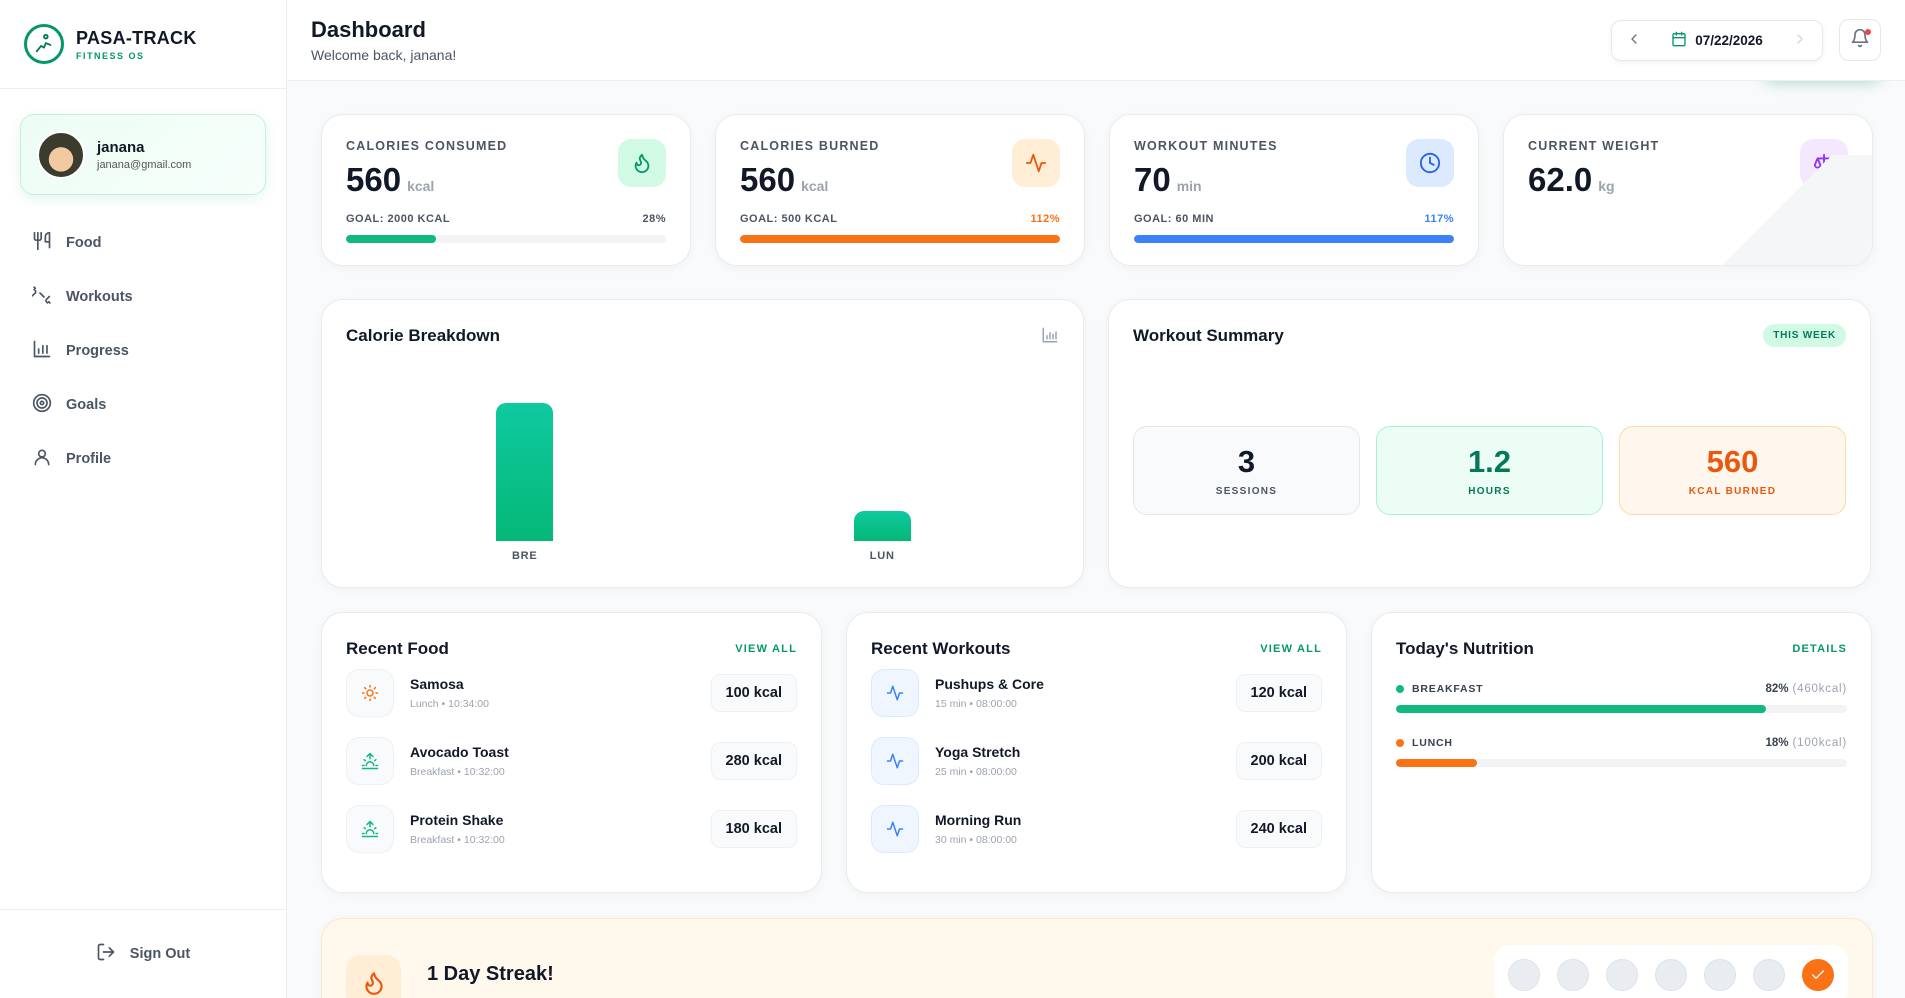 The height and width of the screenshot is (998, 1905). Describe the element at coordinates (384, 55) in the screenshot. I see `page-subtitle: Welcome back, janana!` at that location.